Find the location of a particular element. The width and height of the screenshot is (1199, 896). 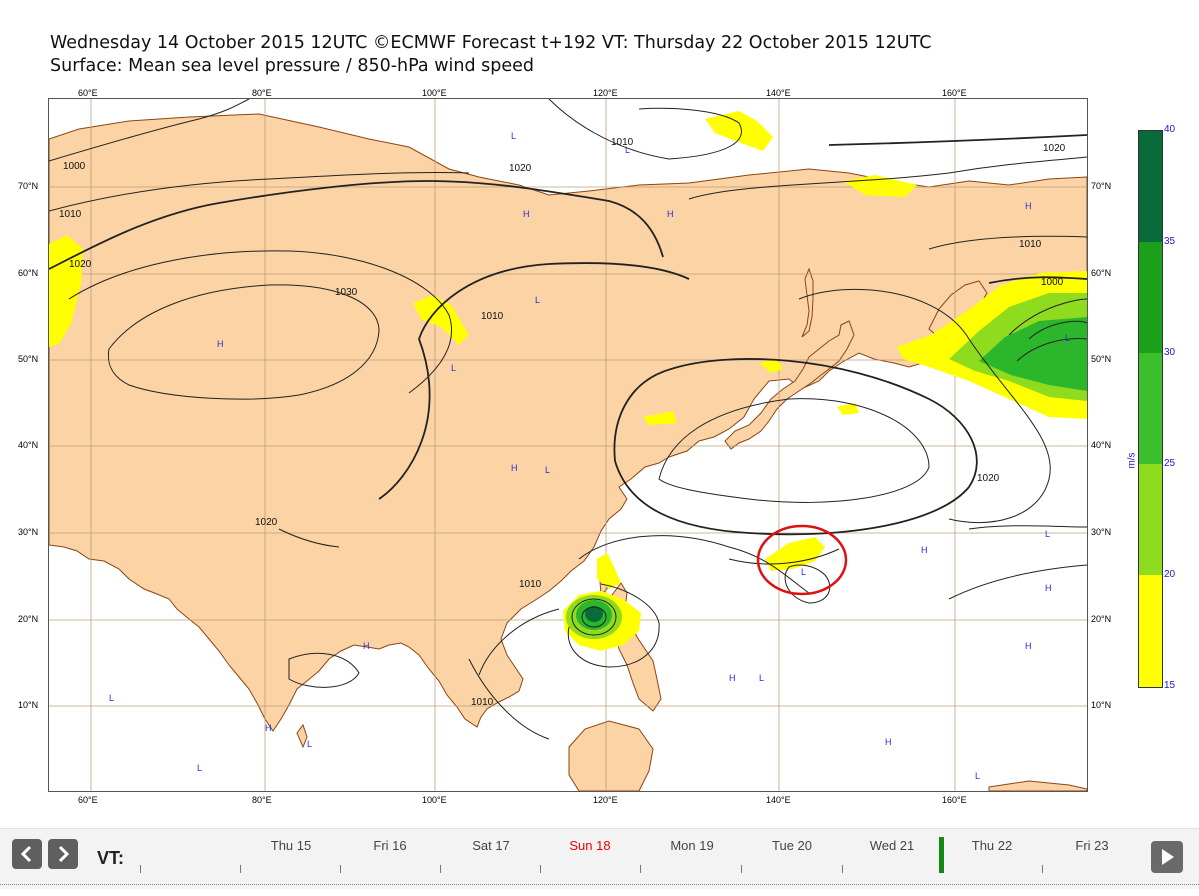

lon-label-top: 80°E is located at coordinates (262, 93).